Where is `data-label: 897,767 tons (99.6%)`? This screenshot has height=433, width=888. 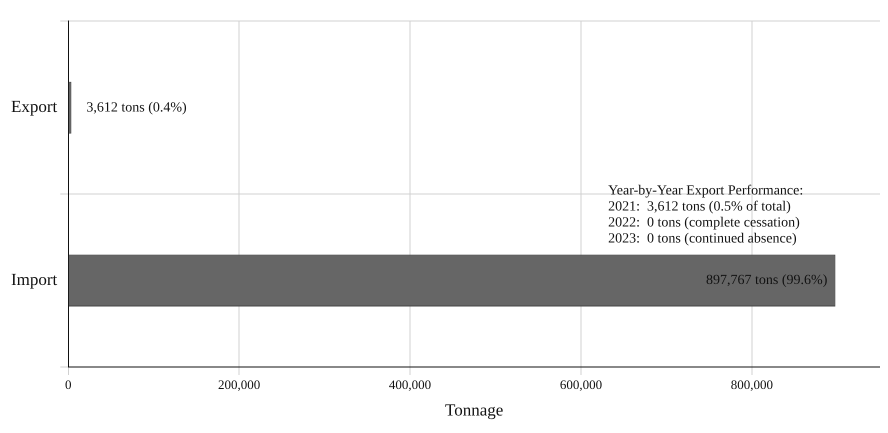
data-label: 897,767 tons (99.6%) is located at coordinates (767, 280).